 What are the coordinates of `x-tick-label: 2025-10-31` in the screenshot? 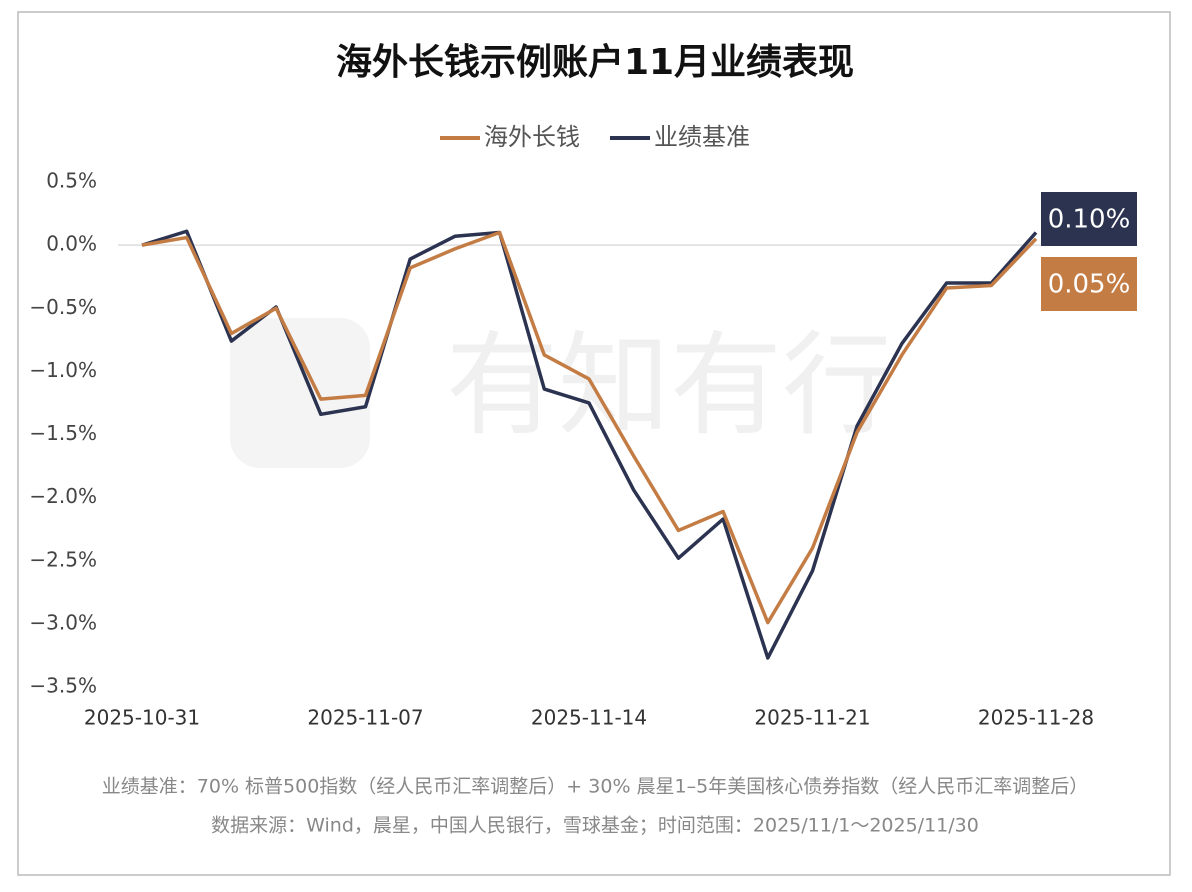 It's located at (142, 718).